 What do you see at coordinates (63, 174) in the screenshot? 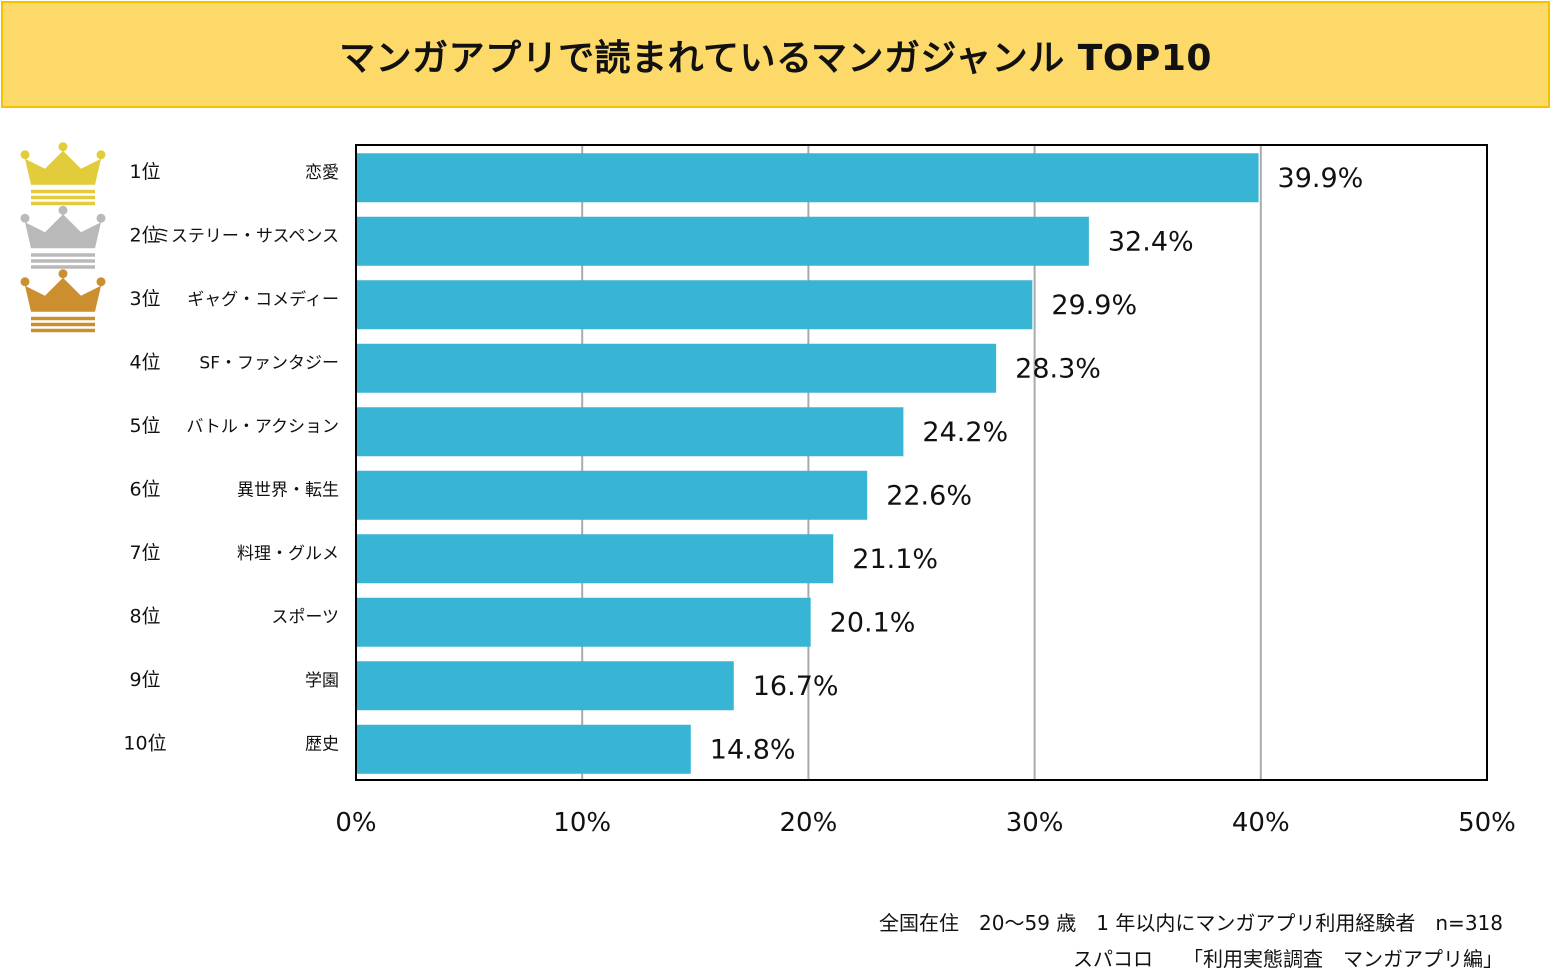
I see `gold-crown-icon` at bounding box center [63, 174].